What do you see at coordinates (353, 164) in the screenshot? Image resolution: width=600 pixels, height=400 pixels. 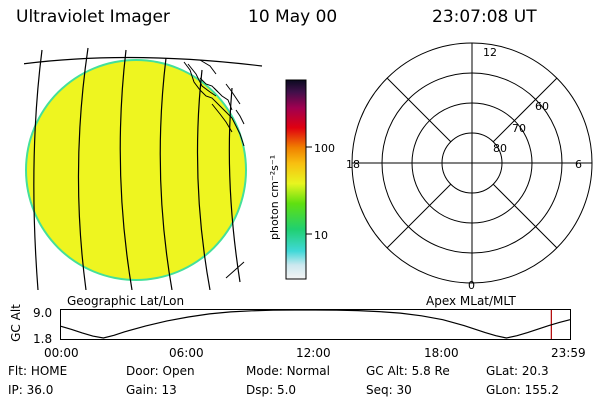 I see `mlt-label-18: 18` at bounding box center [353, 164].